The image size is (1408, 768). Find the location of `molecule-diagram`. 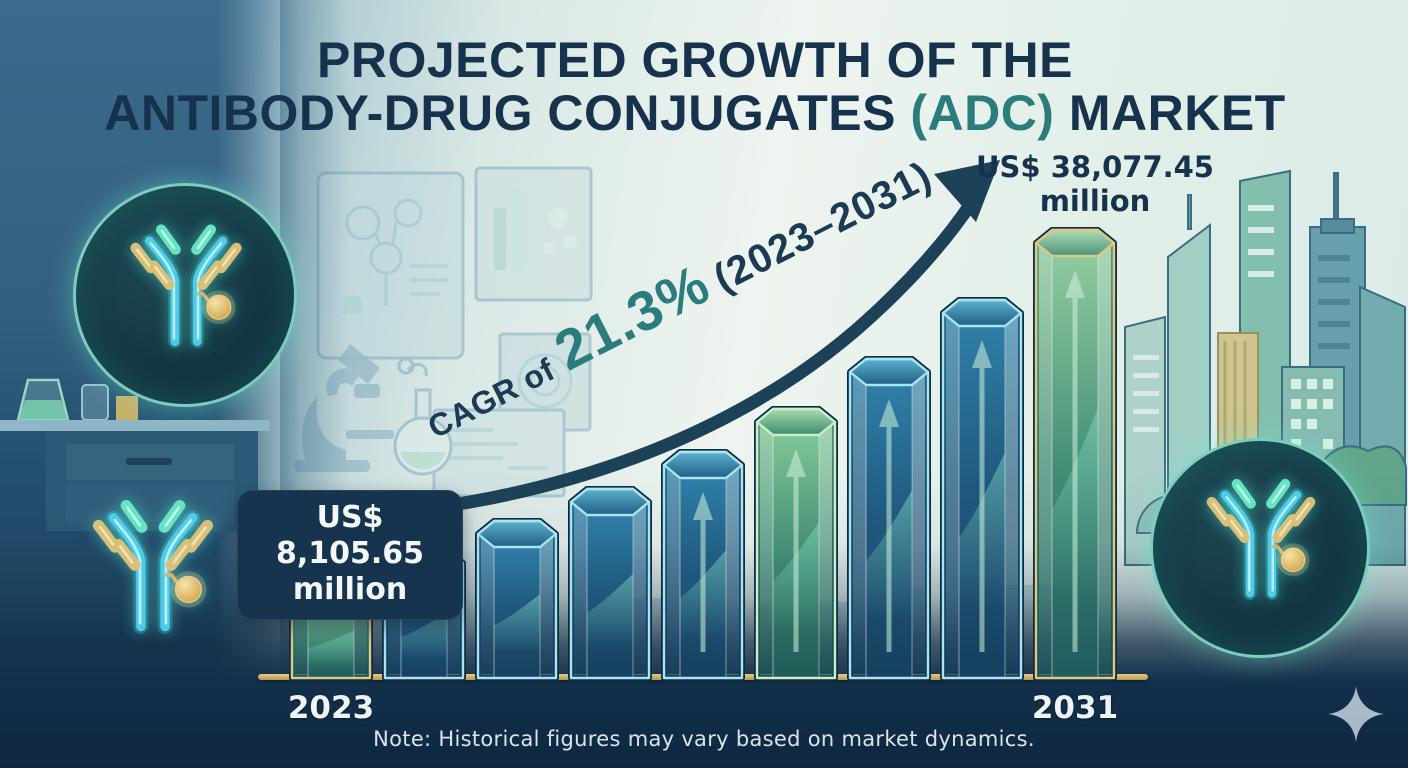

molecule-diagram is located at coordinates (395, 256).